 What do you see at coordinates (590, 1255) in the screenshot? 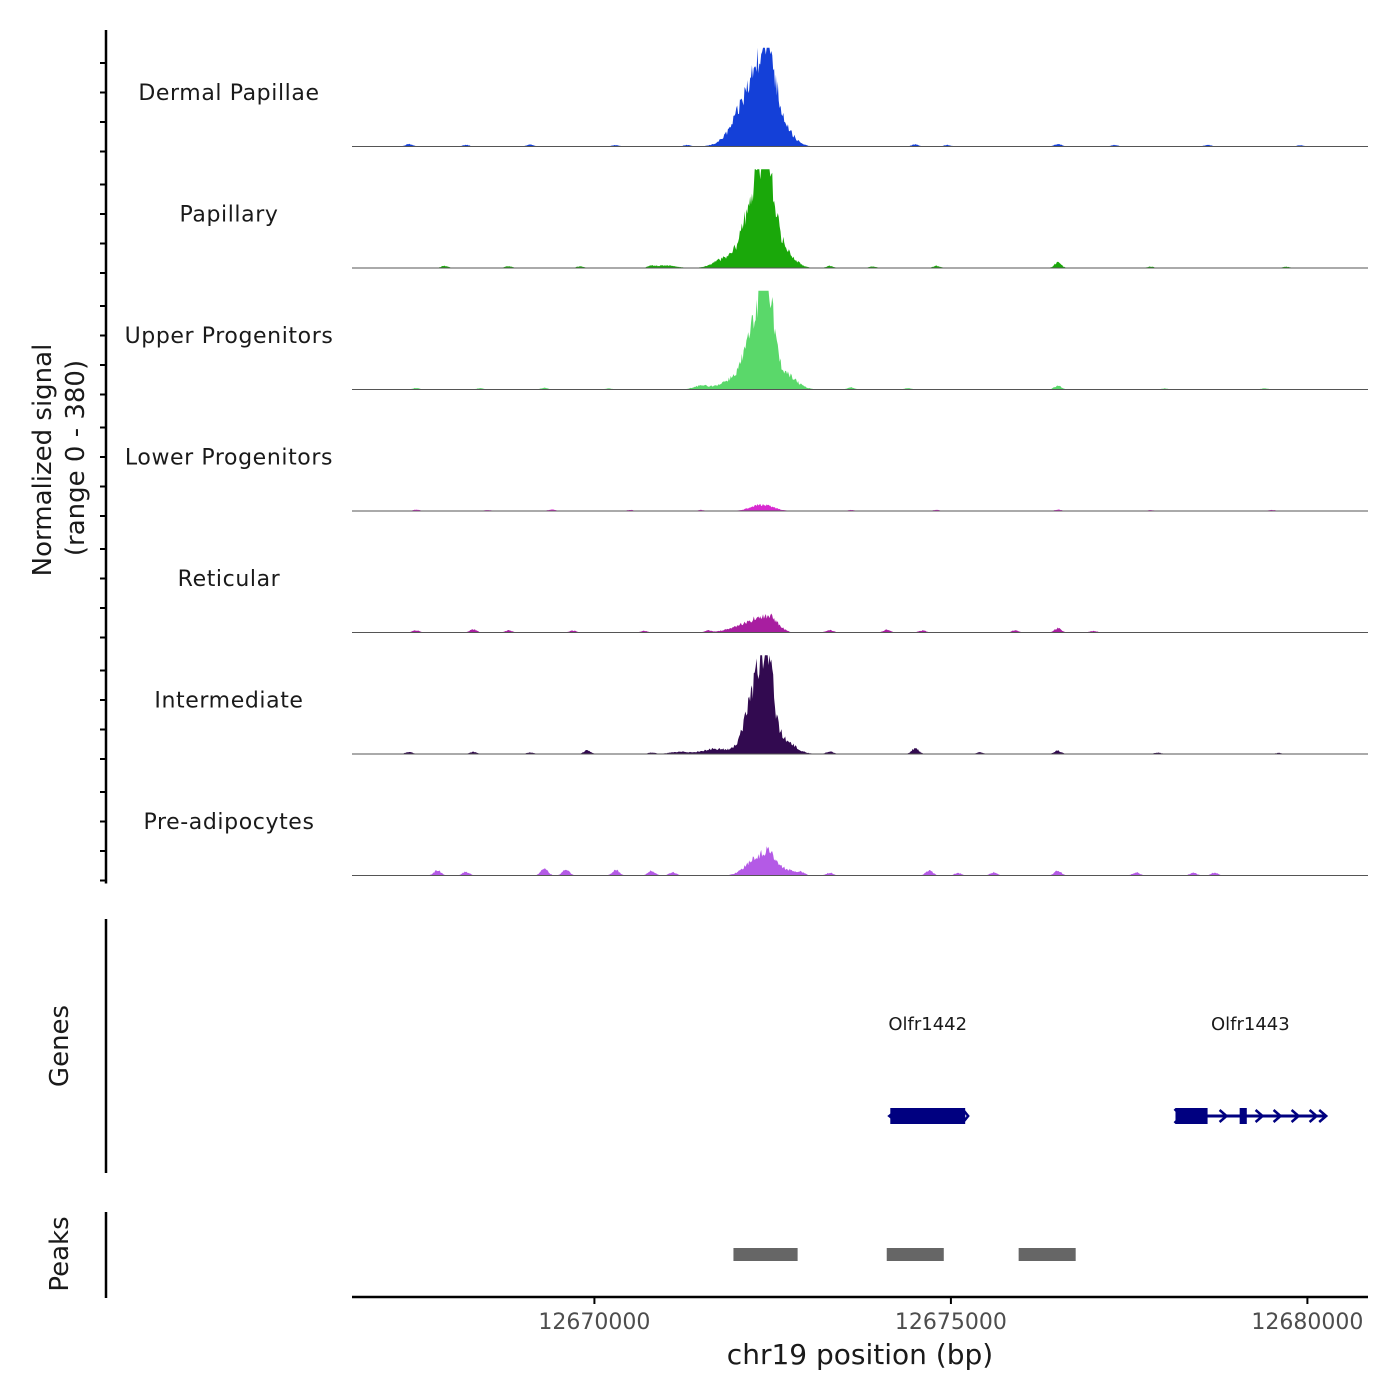
I see `peaks-panel` at bounding box center [590, 1255].